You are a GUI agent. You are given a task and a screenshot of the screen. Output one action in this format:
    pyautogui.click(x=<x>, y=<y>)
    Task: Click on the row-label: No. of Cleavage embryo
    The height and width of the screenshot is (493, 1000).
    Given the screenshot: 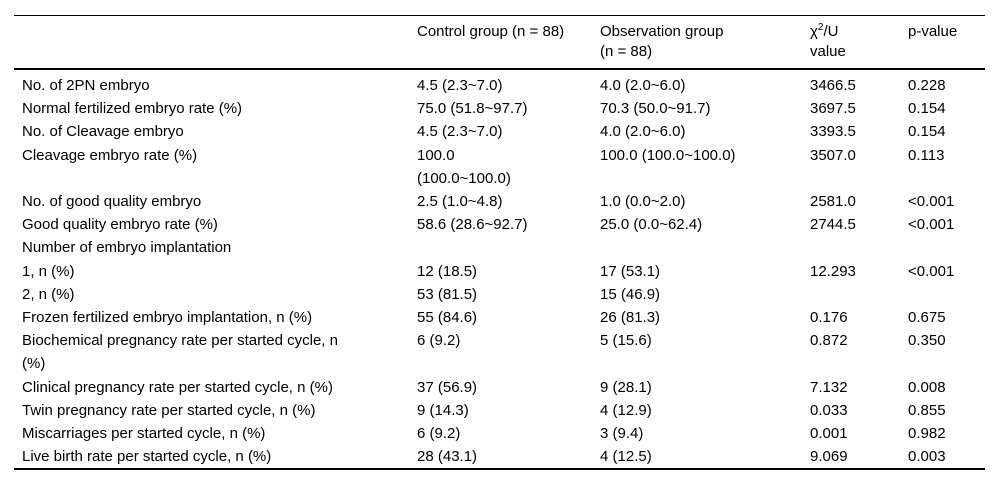 What is the action you would take?
    pyautogui.click(x=103, y=132)
    